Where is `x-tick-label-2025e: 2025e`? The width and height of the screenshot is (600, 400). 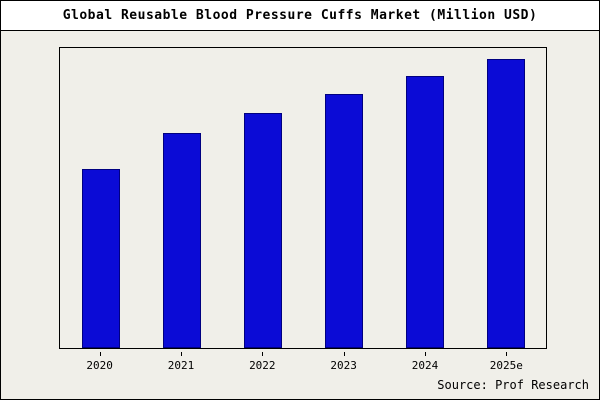 x-tick-label-2025e: 2025e is located at coordinates (506, 365).